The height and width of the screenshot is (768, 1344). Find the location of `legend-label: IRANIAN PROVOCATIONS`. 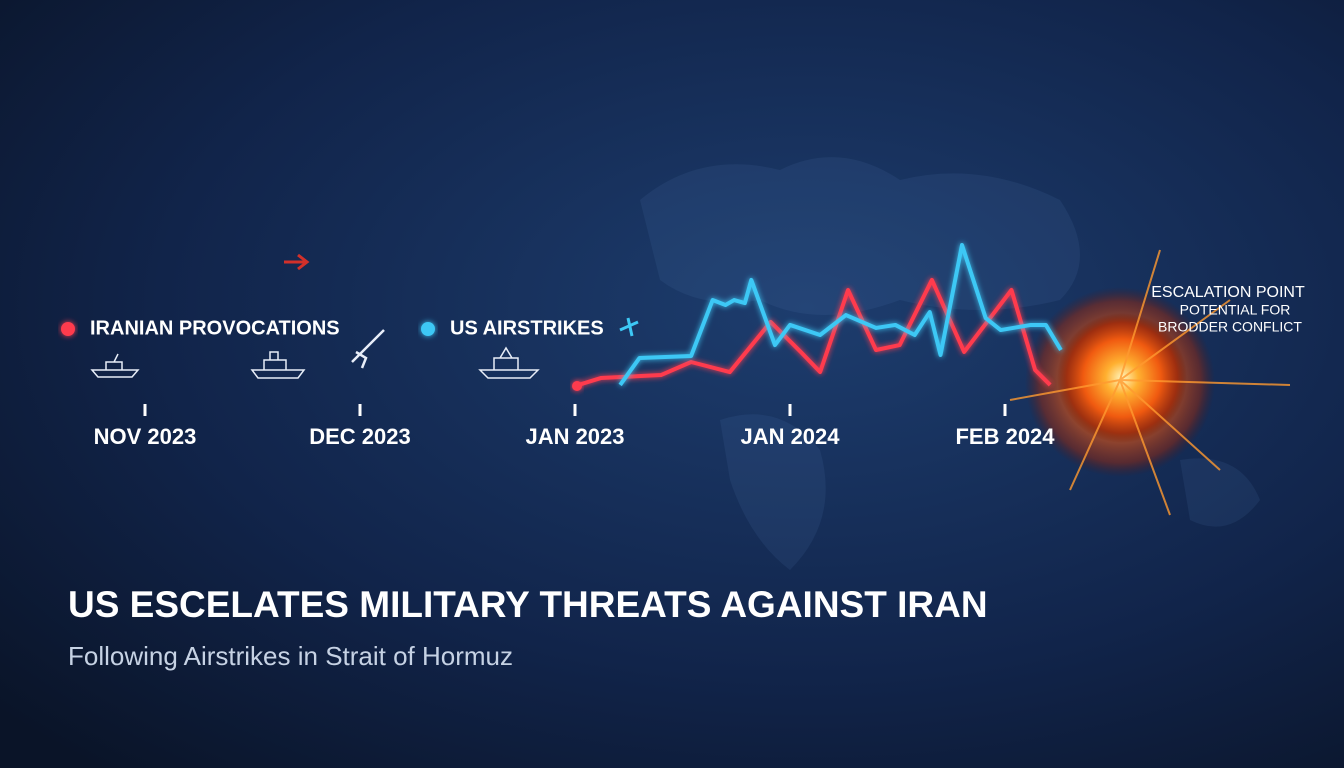

legend-label: IRANIAN PROVOCATIONS is located at coordinates (215, 328).